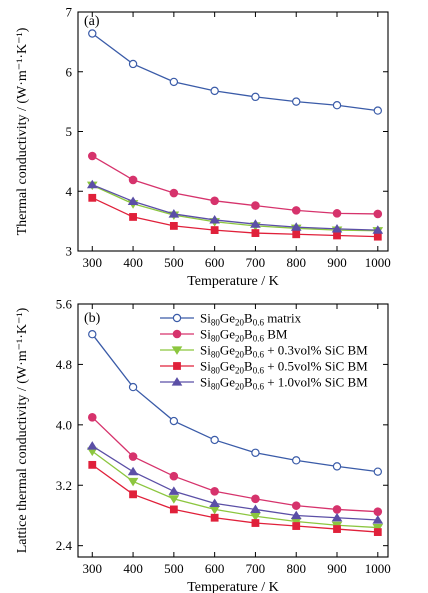  What do you see at coordinates (244, 335) in the screenshot?
I see `legend-label: Si80Ge20B0.6 BM` at bounding box center [244, 335].